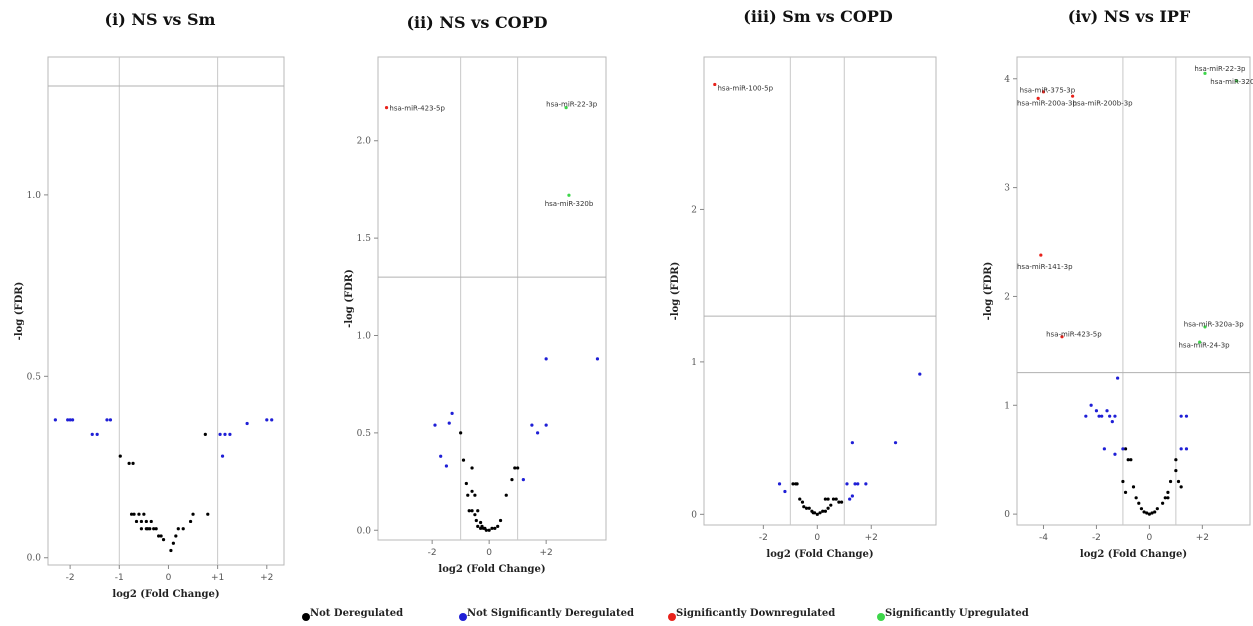 The width and height of the screenshot is (1253, 626). I want to click on legend-label: Not Deregulated, so click(357, 613).